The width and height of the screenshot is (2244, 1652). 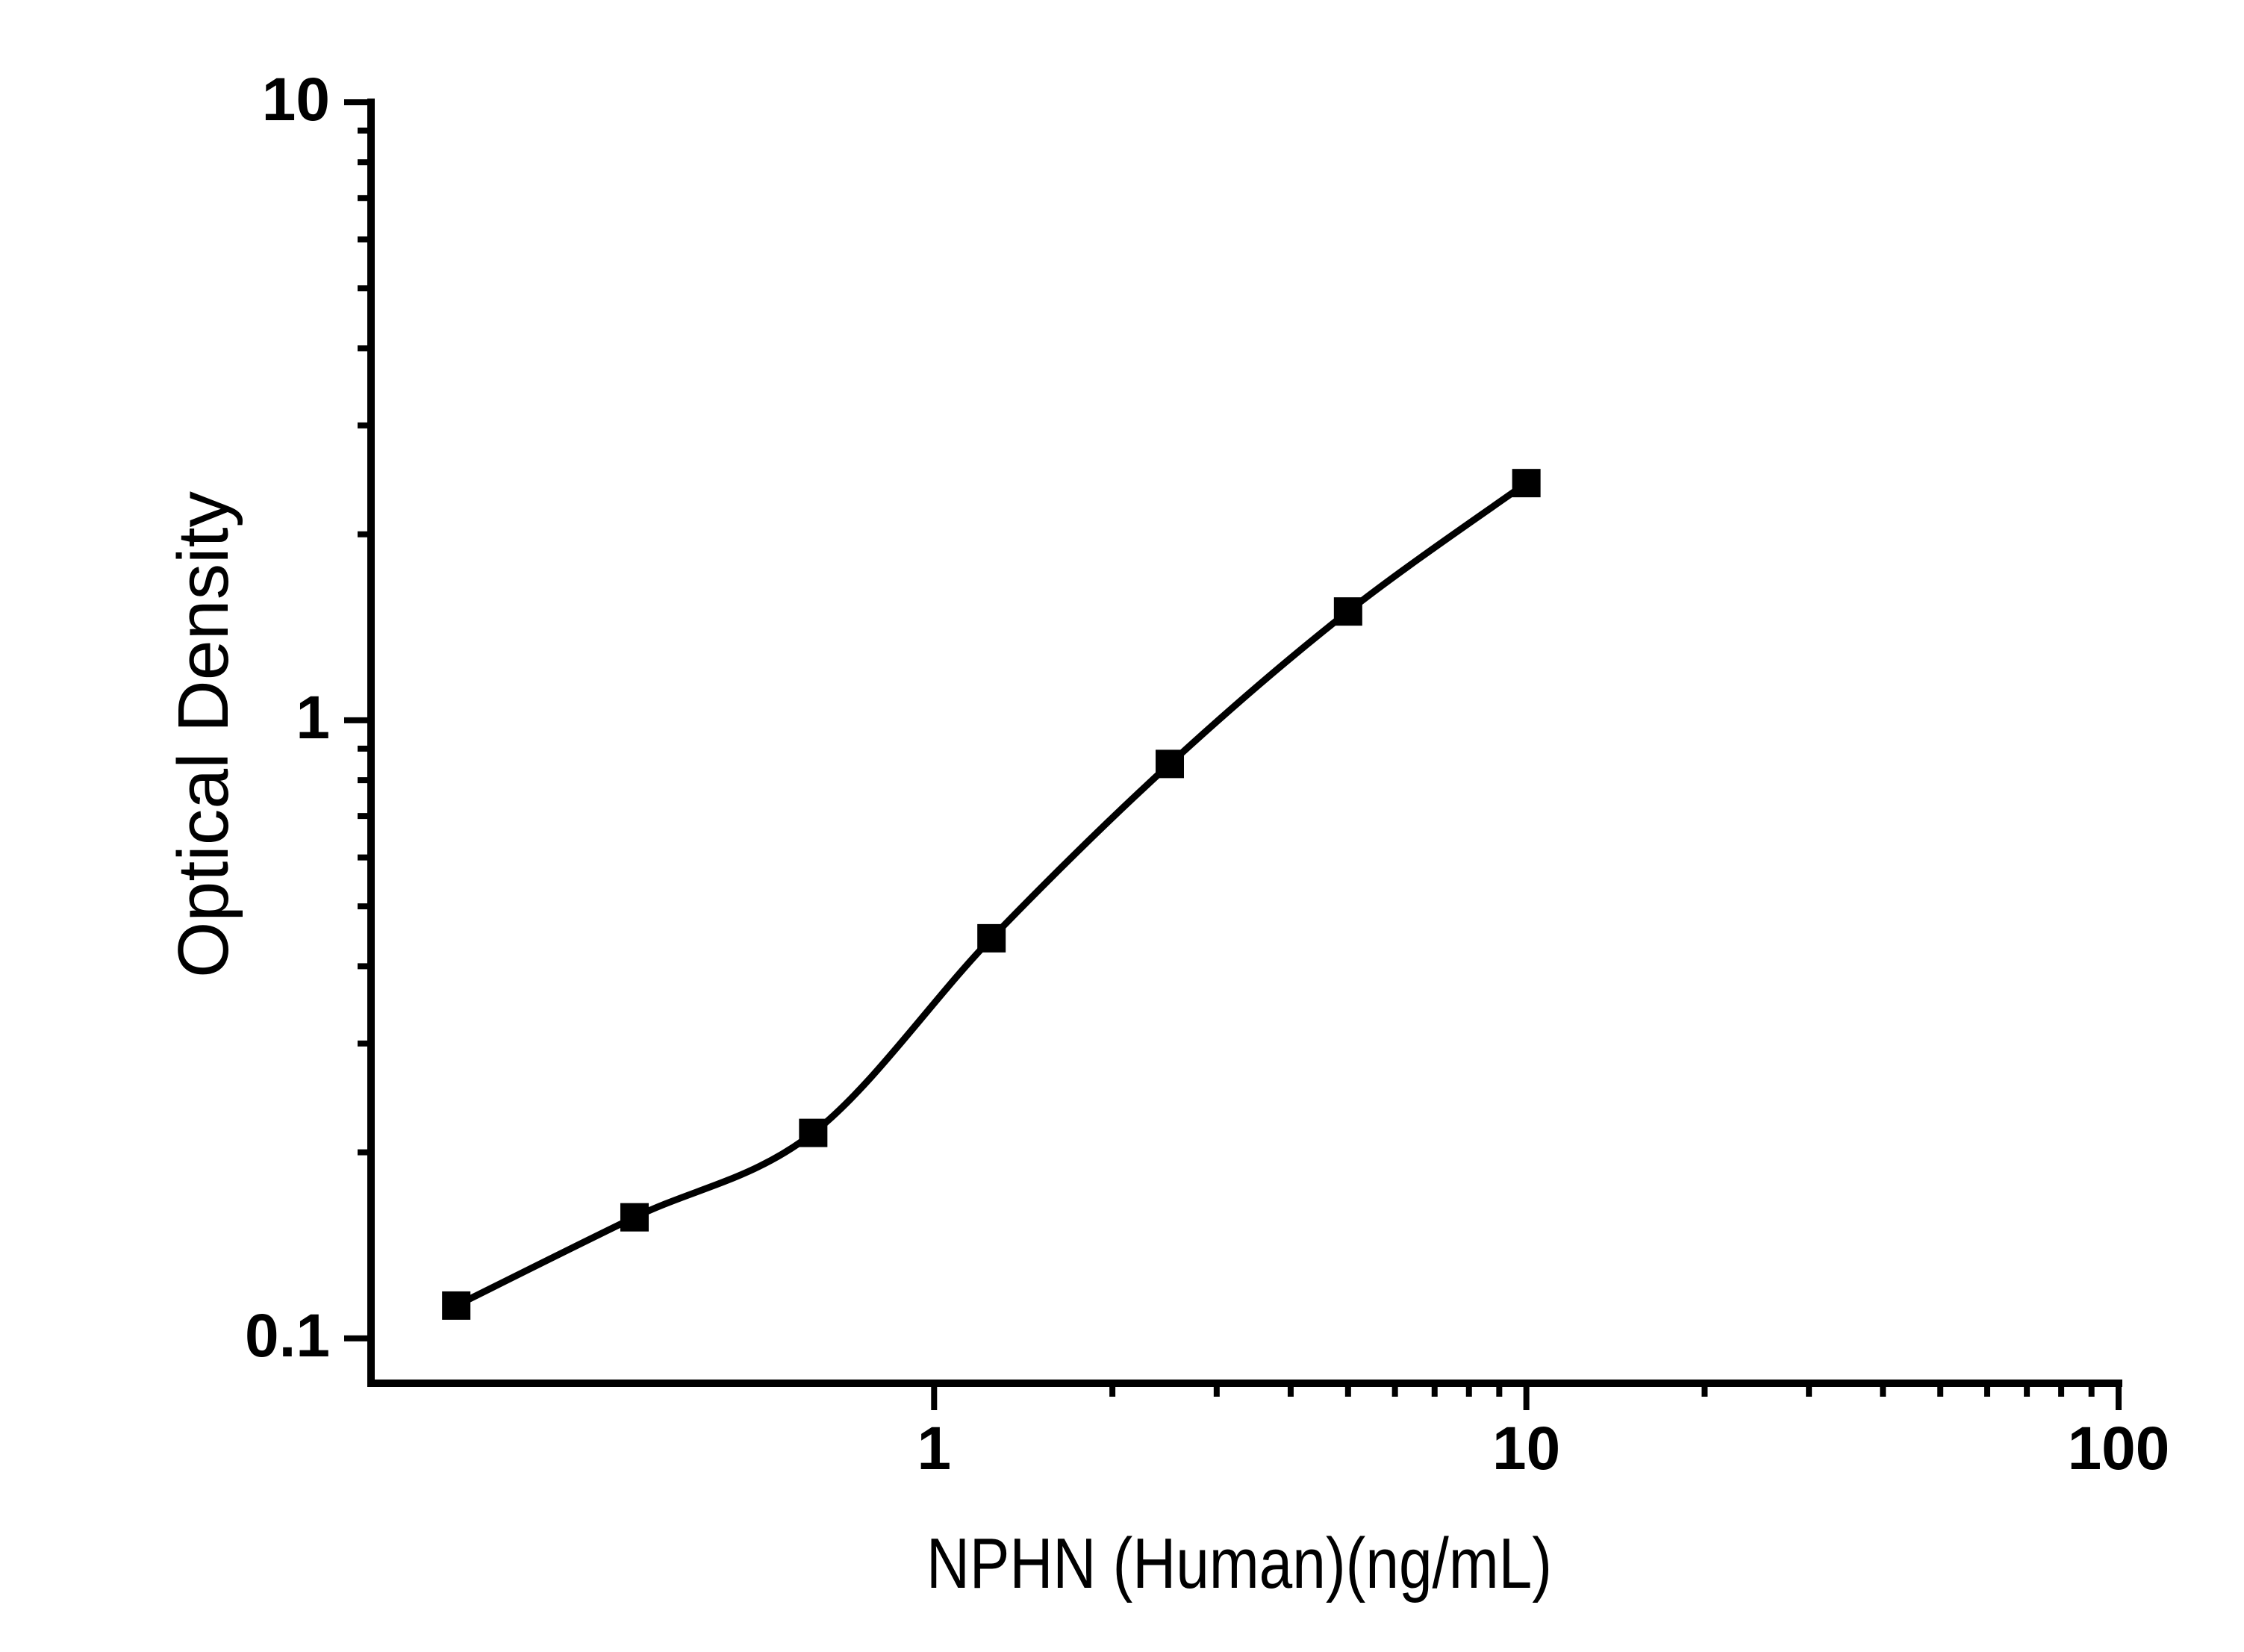 What do you see at coordinates (313, 718) in the screenshot?
I see `y-tick-label: 1` at bounding box center [313, 718].